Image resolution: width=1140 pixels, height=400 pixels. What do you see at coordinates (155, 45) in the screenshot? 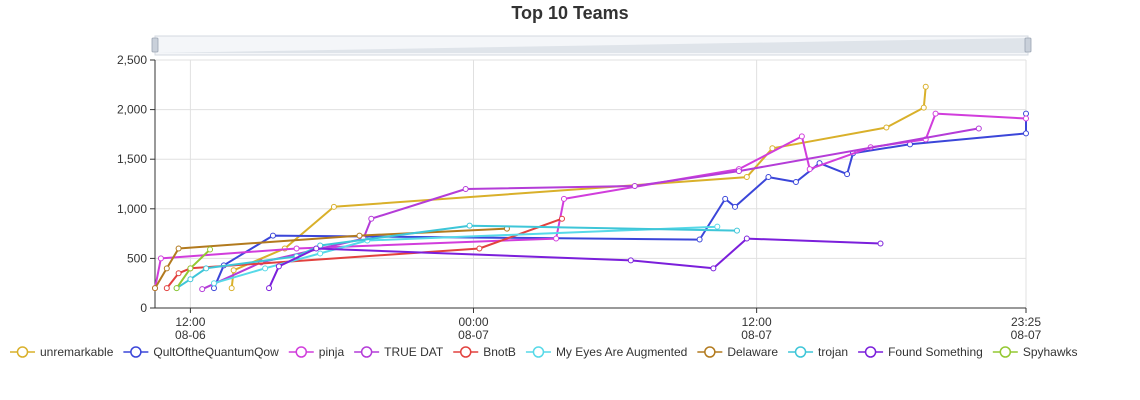
I see `zoom-slider-left-handle` at bounding box center [155, 45].